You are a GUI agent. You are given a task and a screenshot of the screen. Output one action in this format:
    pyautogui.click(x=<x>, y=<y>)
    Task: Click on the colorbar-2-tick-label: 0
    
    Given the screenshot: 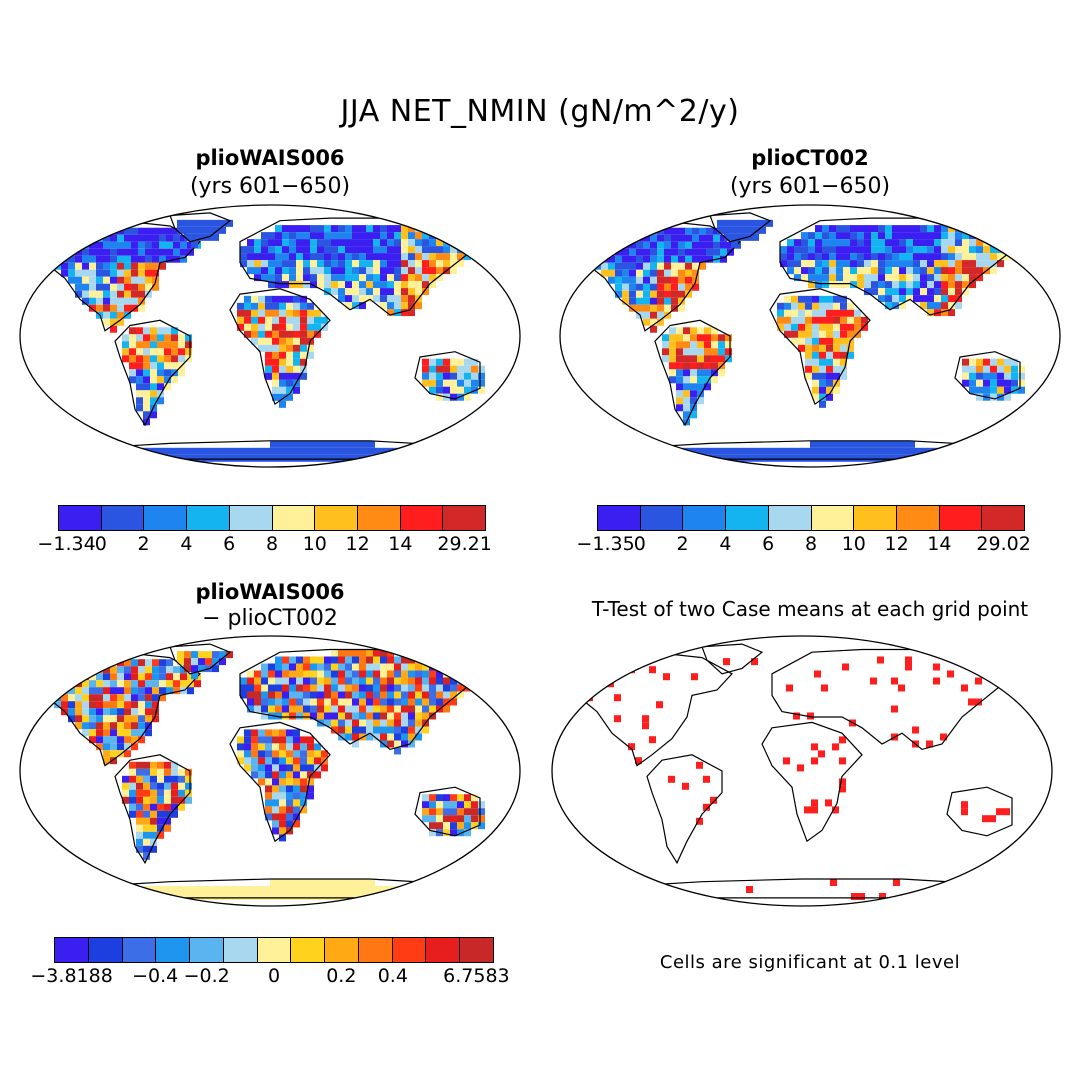 What is the action you would take?
    pyautogui.click(x=639, y=544)
    